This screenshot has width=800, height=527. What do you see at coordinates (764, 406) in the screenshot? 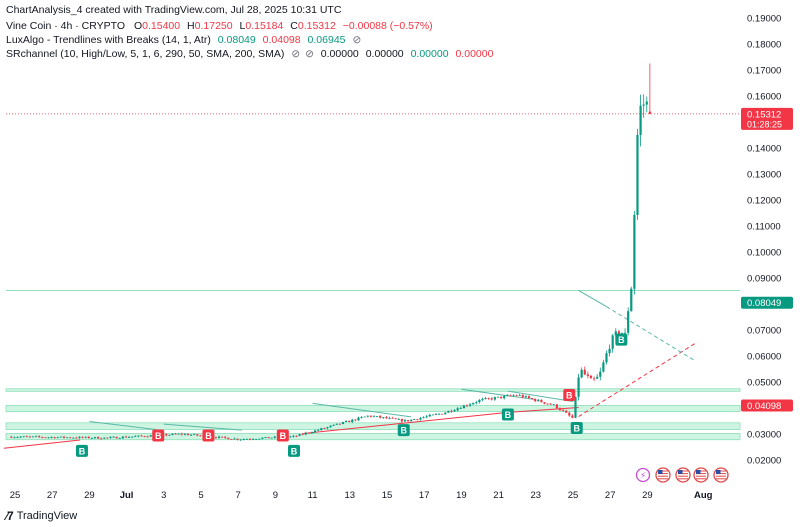
I see `price-label-text: 0.04098` at bounding box center [764, 406].